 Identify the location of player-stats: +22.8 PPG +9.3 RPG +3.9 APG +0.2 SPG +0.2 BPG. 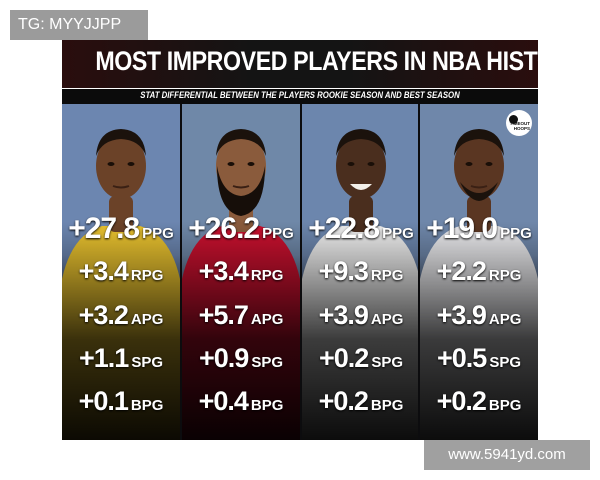
(361, 326).